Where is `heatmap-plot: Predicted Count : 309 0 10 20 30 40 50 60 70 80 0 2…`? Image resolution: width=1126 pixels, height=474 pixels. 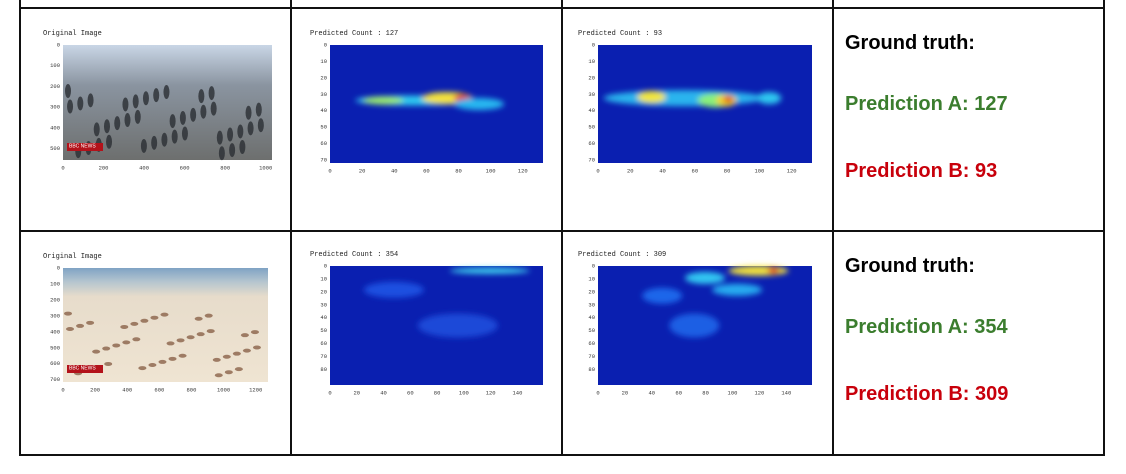 heatmap-plot: Predicted Count : 309 0 10 20 30 40 50 60 70 80 0 2… is located at coordinates (695, 323).